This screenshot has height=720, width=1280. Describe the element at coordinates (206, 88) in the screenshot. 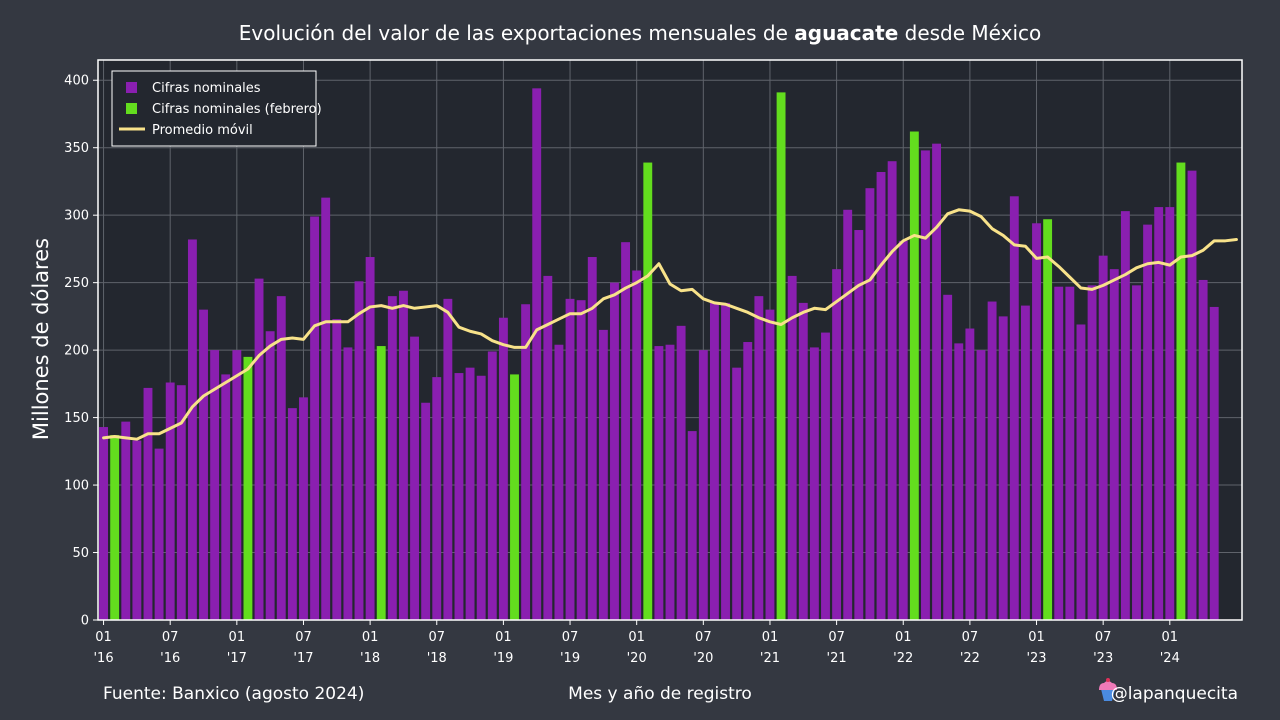

I see `legend-label-nominal: Cifras nominales` at that location.